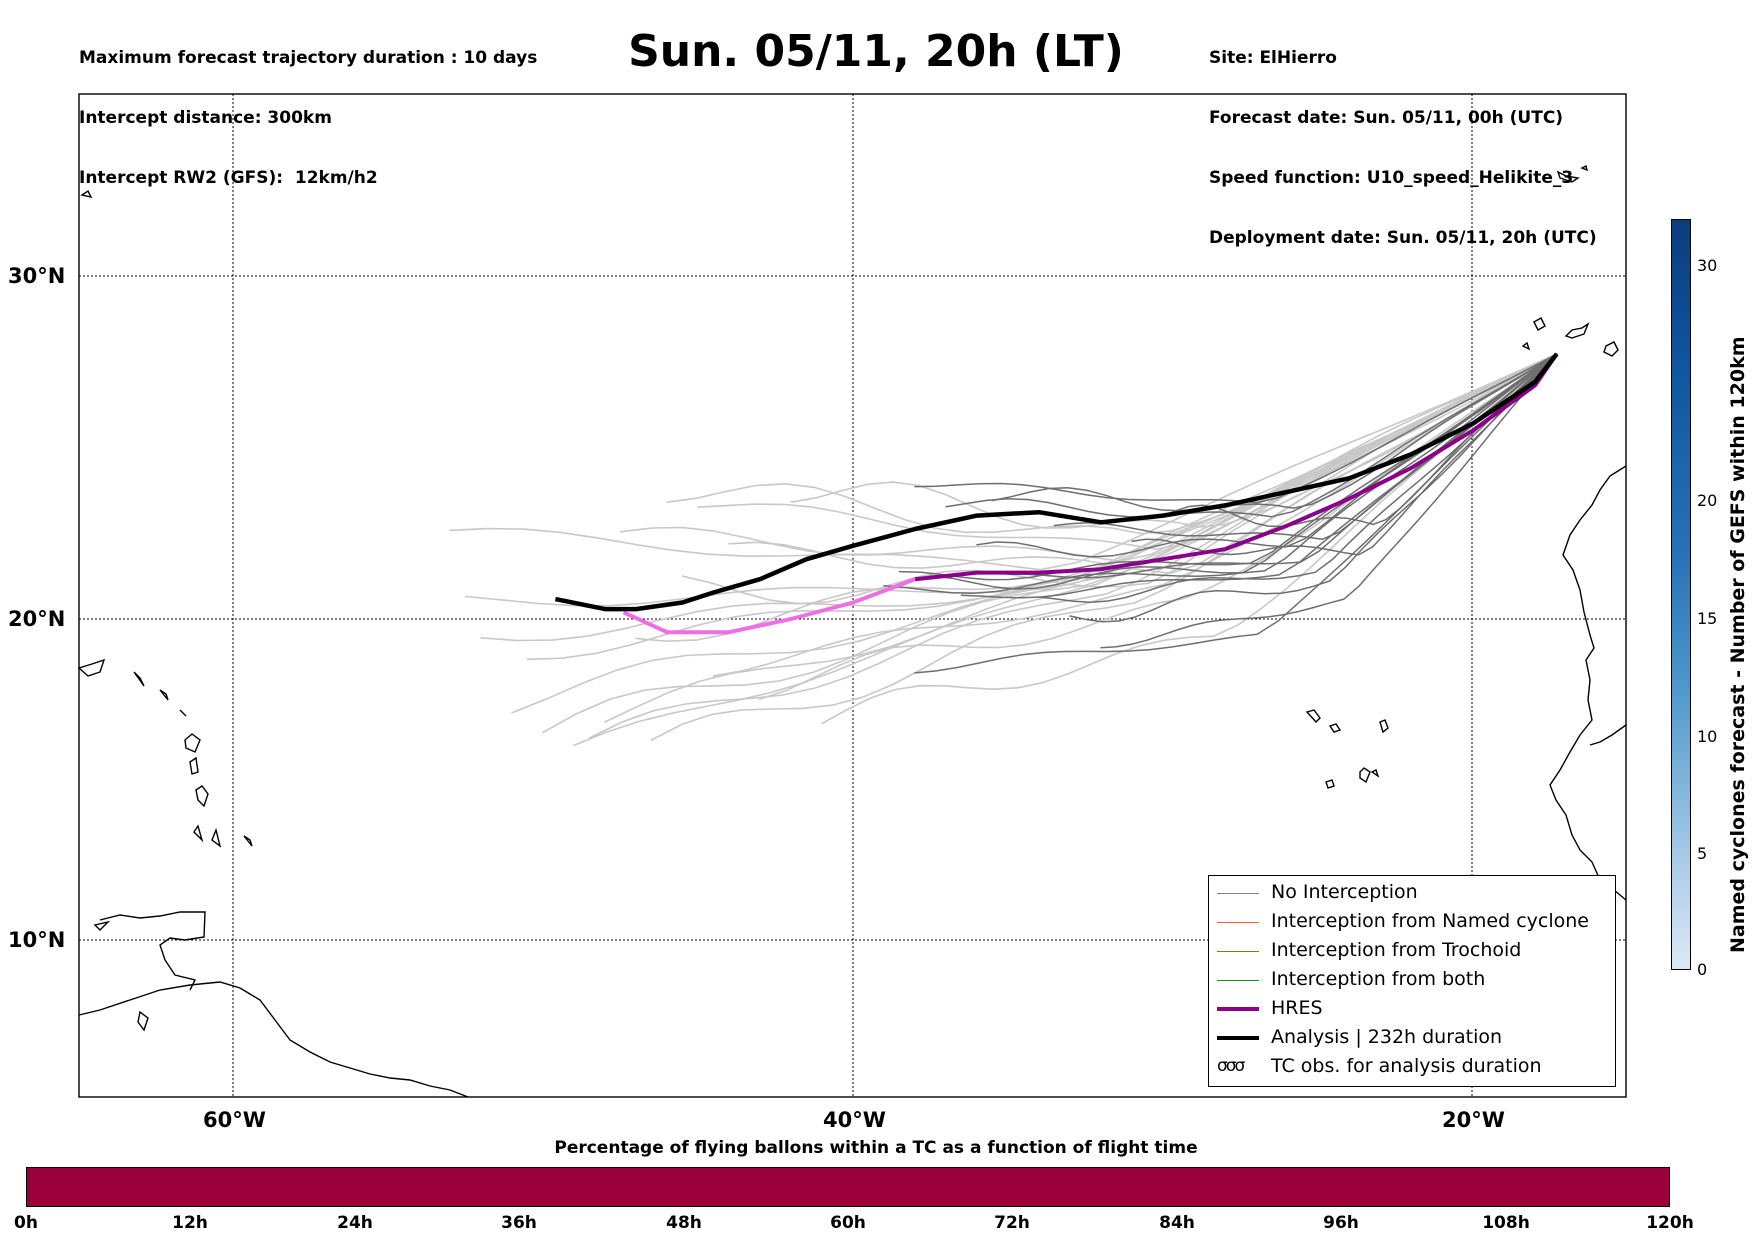  I want to click on header-line-speed-function: Speed function: U10_speed_Helikite_3, so click(1391, 178).